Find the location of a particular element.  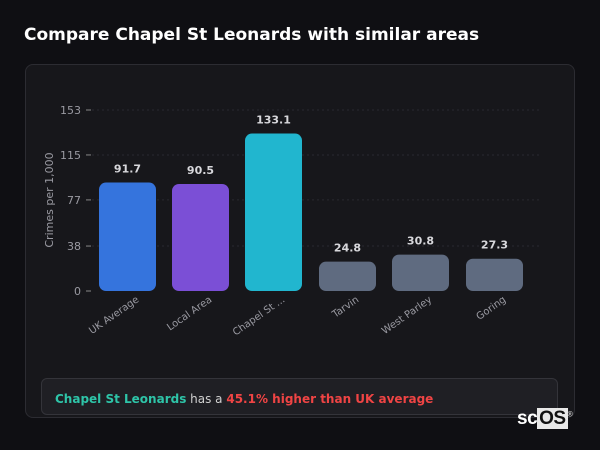

scos-logo: sc OS ® is located at coordinates (545, 418).